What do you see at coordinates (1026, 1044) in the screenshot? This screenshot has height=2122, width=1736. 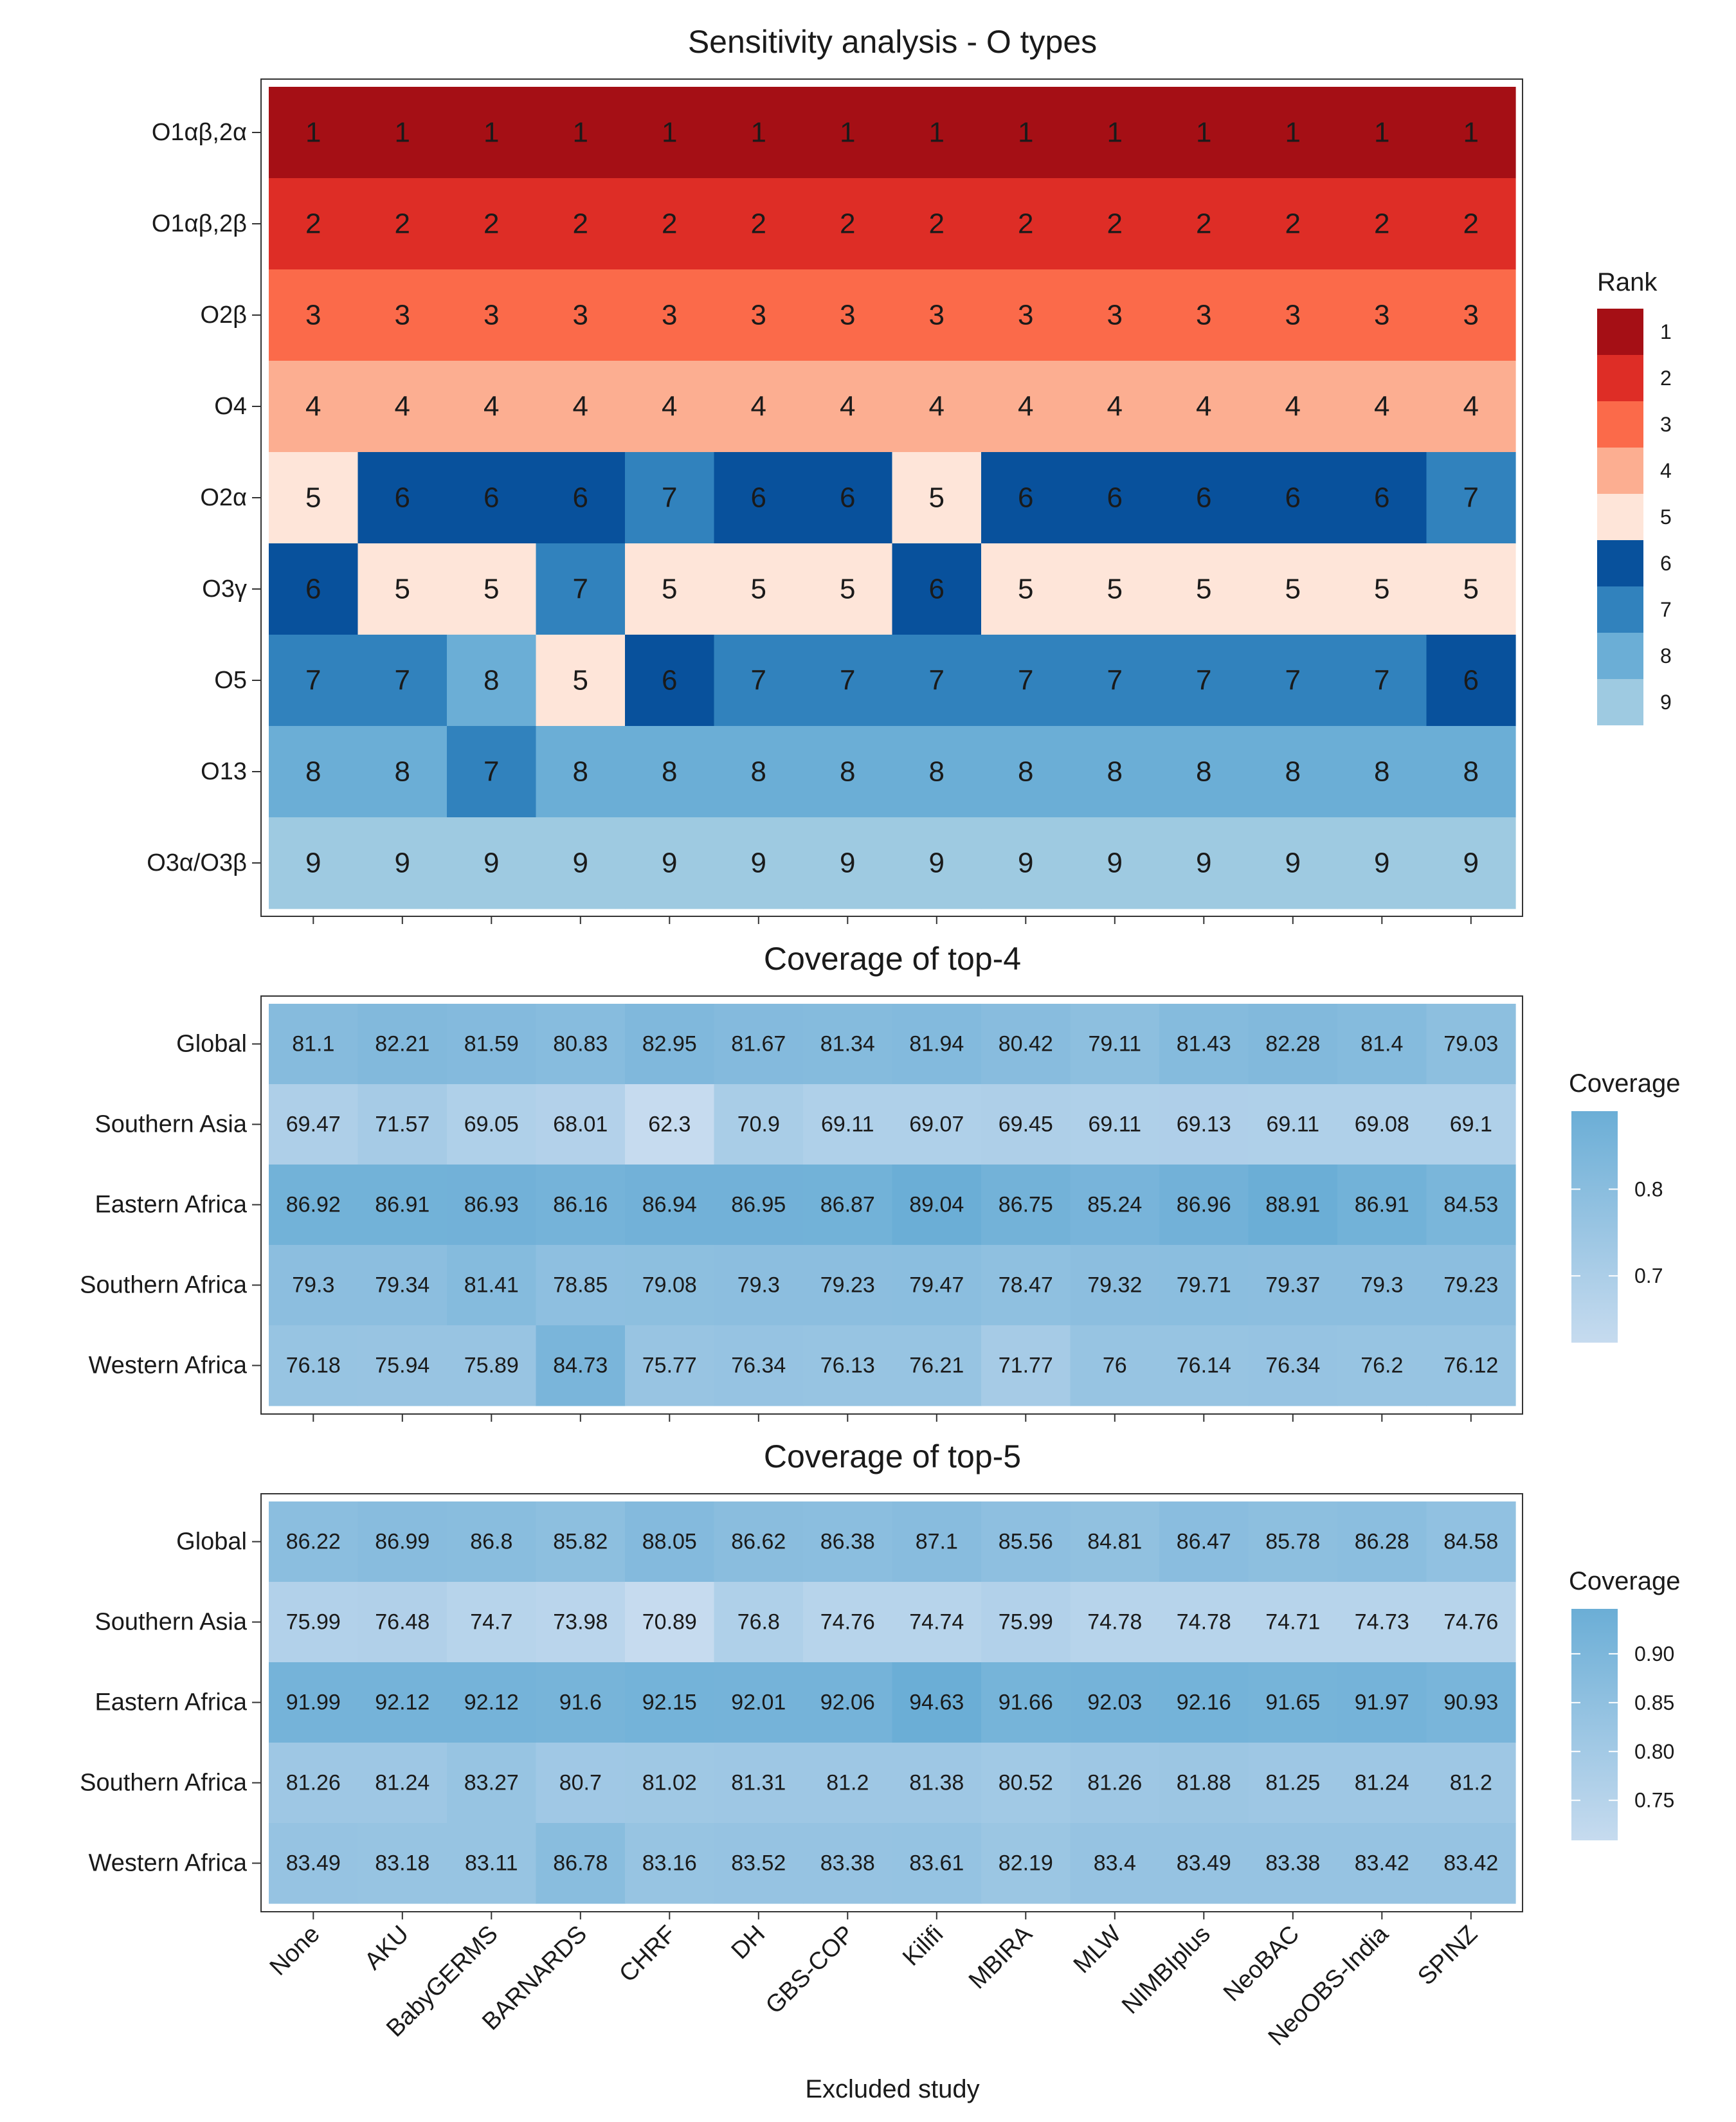 I see `cell-value-label: 80.42` at bounding box center [1026, 1044].